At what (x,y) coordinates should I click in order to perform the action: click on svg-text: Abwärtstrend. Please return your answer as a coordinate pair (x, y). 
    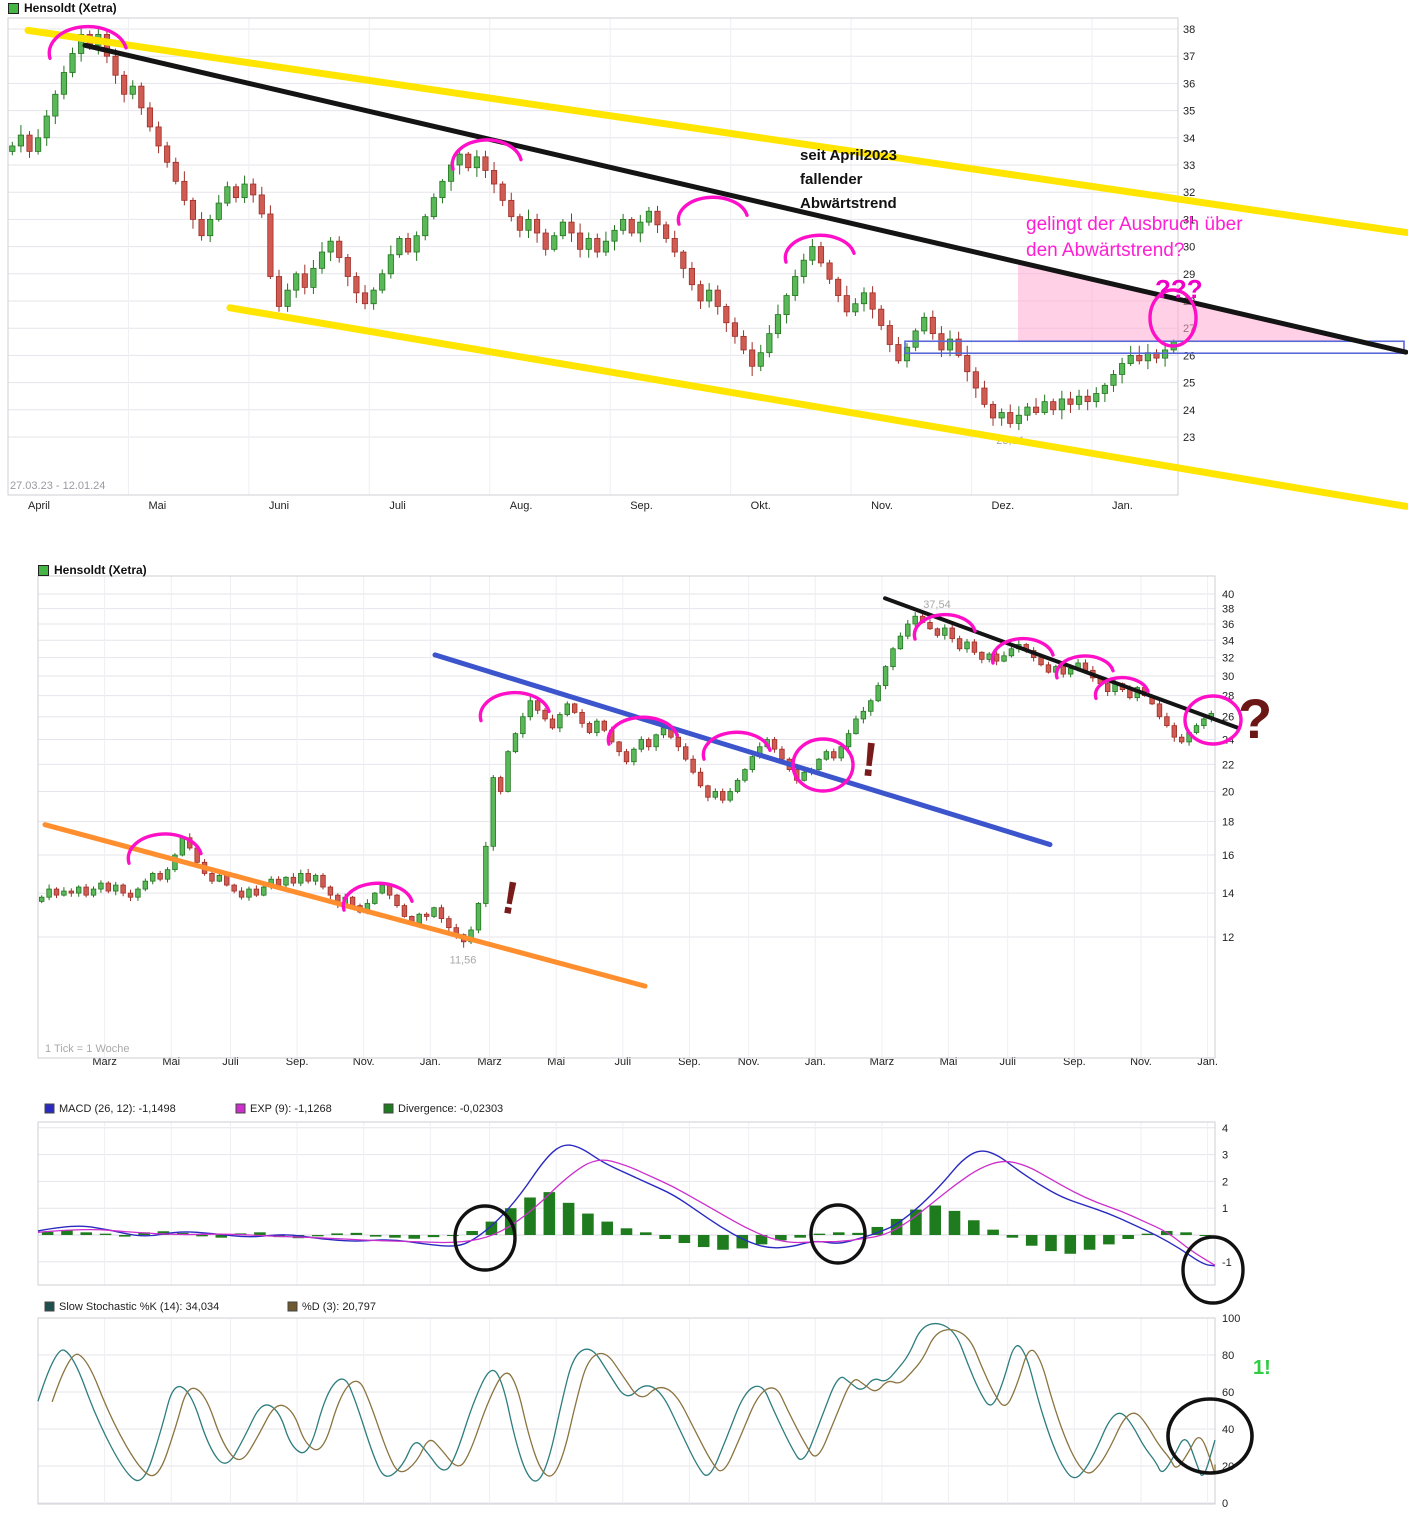
    Looking at the image, I should click on (848, 203).